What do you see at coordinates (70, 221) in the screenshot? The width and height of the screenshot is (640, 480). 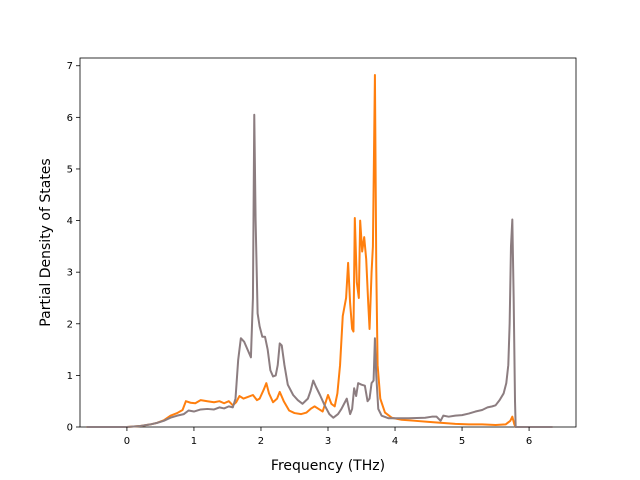 I see `y-tick-label: 4` at bounding box center [70, 221].